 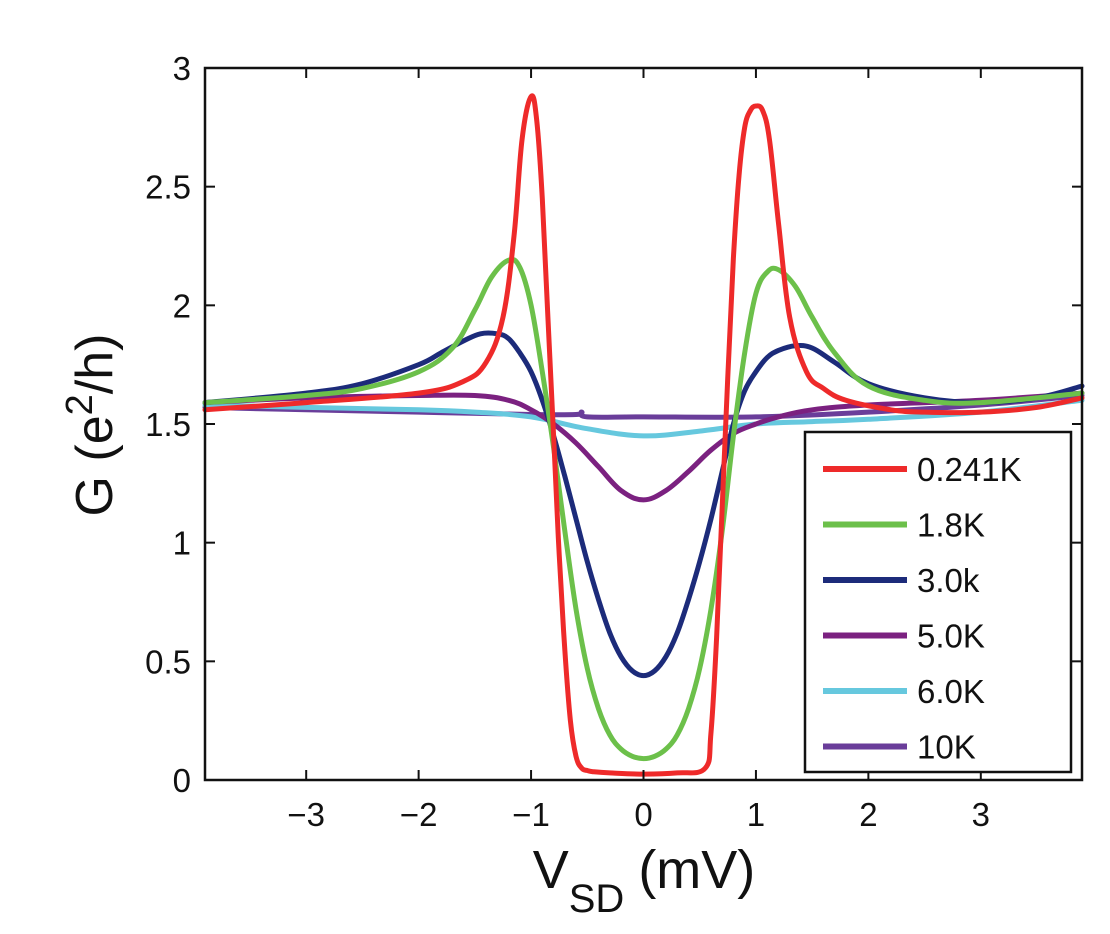 I want to click on x-axis-title-main: V, so click(x=551, y=870).